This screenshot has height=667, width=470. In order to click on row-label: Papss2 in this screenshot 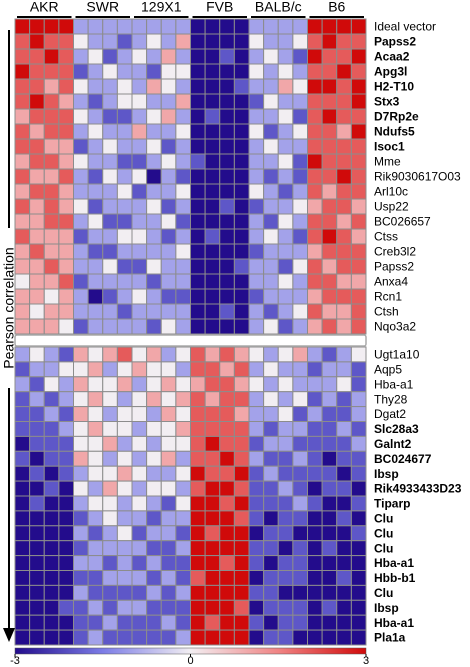, I will do `click(394, 267)`.